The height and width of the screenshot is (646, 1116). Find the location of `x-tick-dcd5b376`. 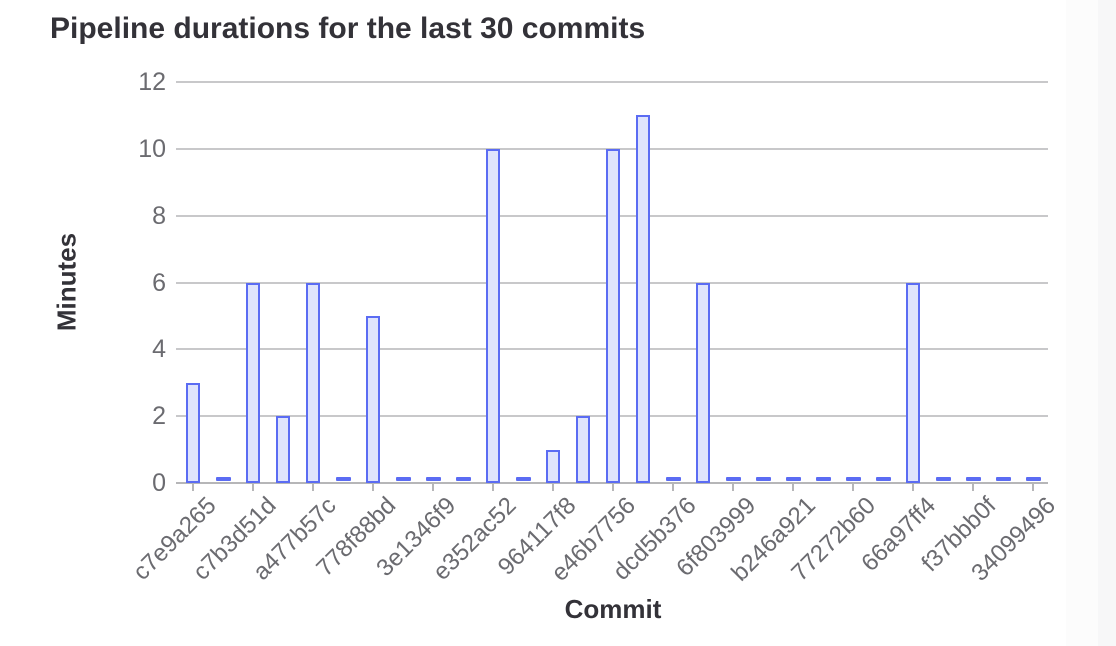

x-tick-dcd5b376 is located at coordinates (673, 487).